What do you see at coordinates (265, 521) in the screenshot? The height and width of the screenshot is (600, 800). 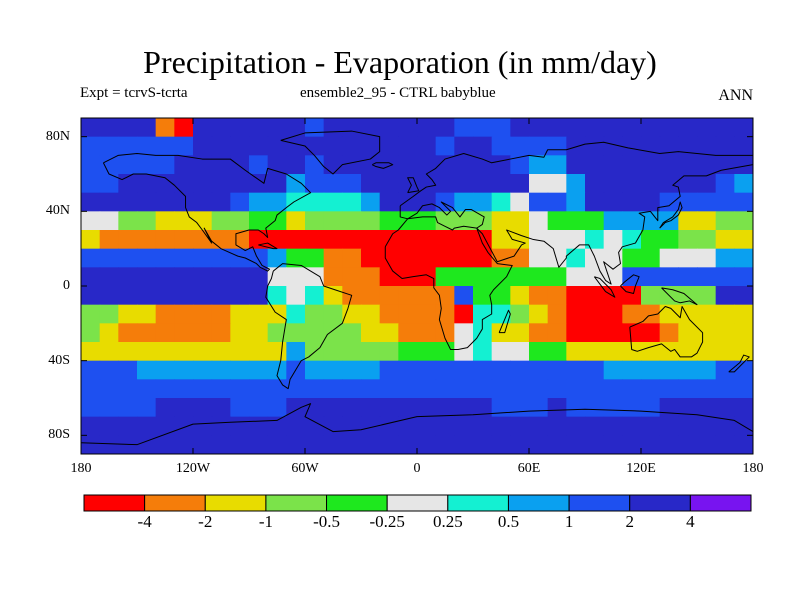 I see `colorbar-label: -1` at bounding box center [265, 521].